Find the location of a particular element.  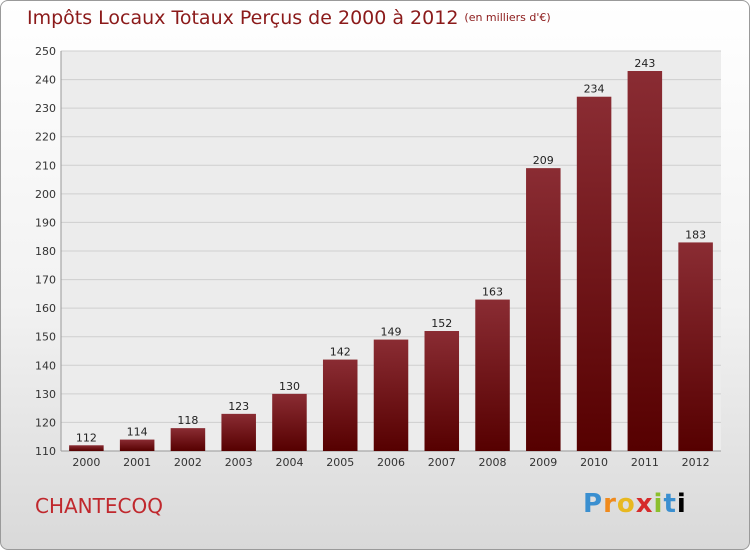

y-tick-label: 120 is located at coordinates (45, 422).